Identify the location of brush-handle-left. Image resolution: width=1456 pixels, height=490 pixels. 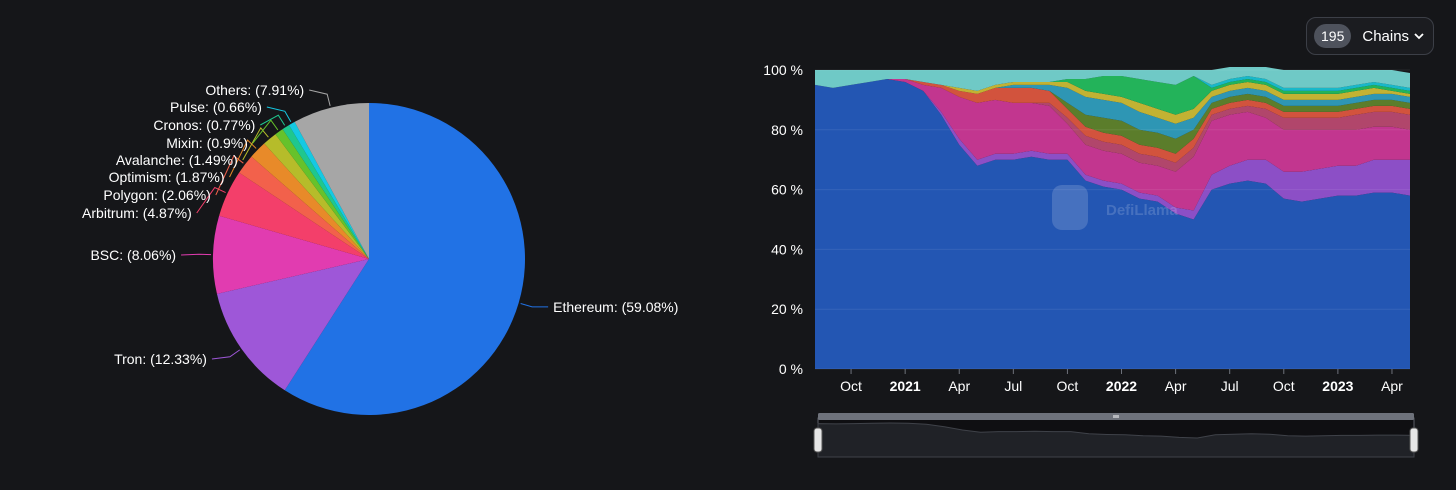
(818, 440).